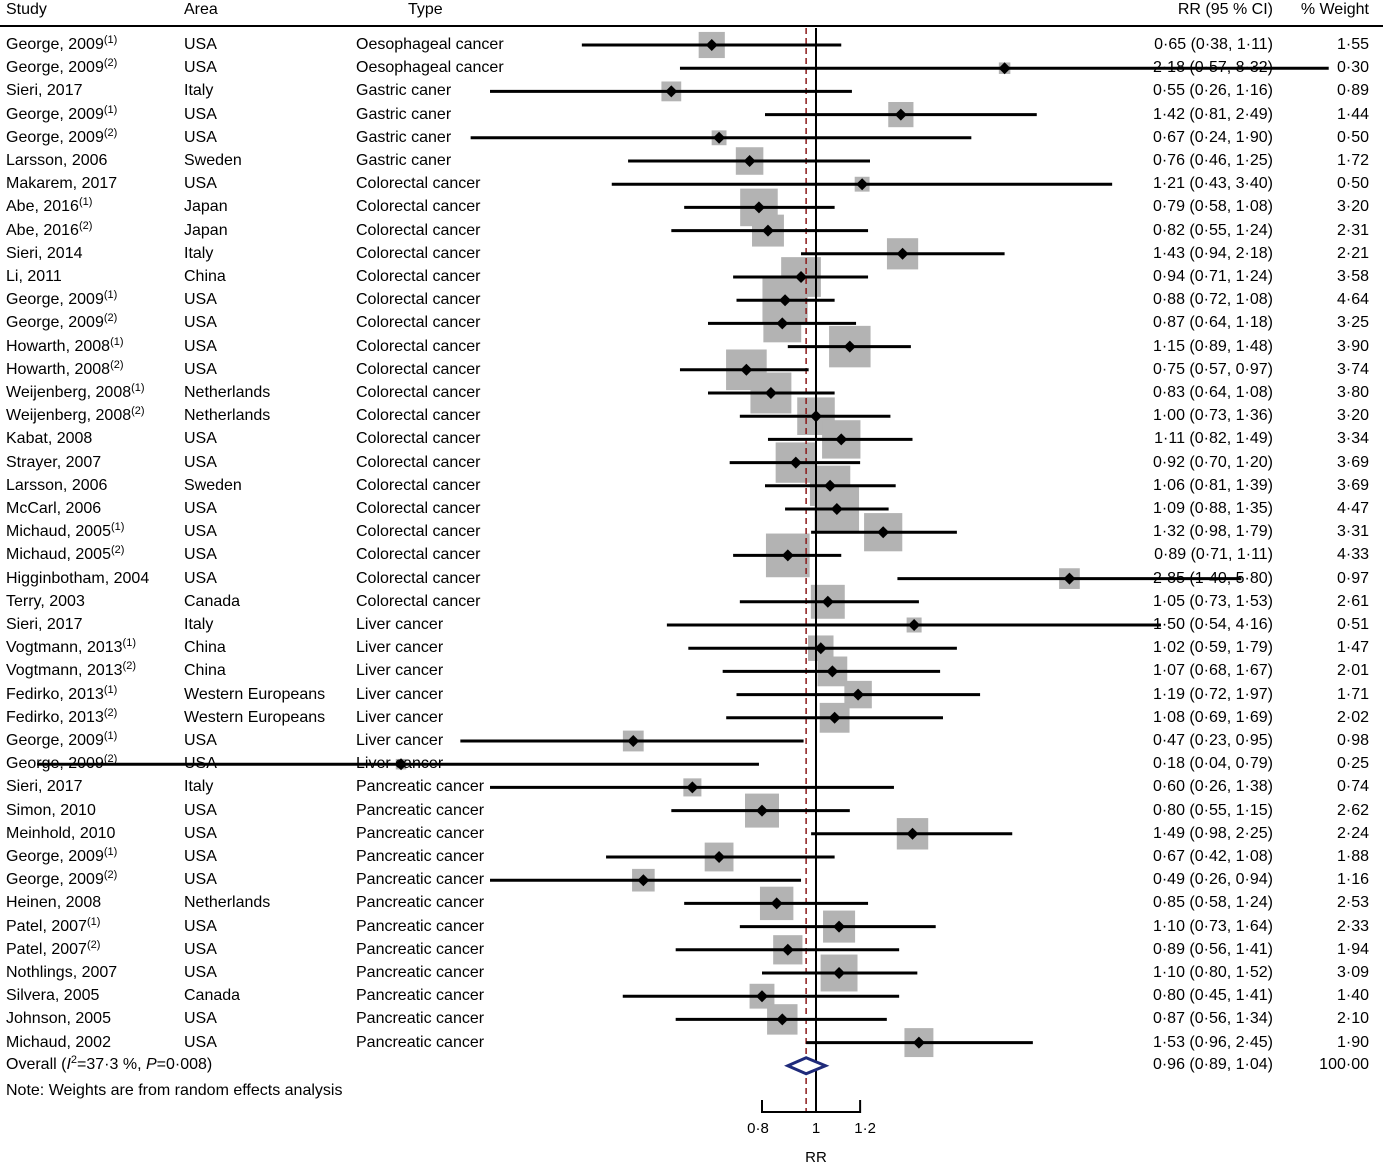  Describe the element at coordinates (1352, 555) in the screenshot. I see `study-weight: 4·33` at that location.